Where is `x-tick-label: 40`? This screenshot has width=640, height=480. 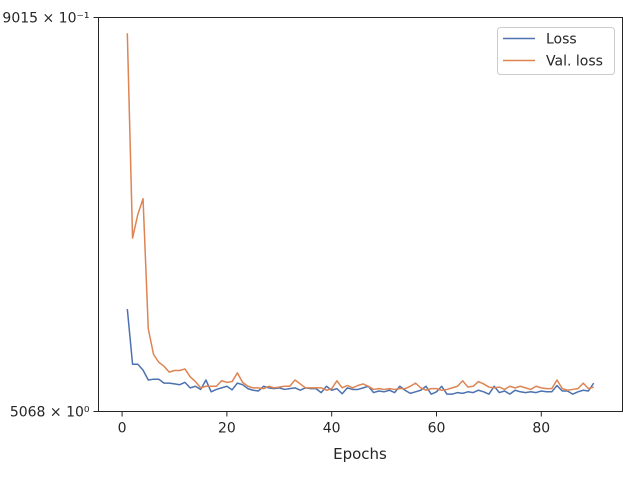 x-tick-label: 40 is located at coordinates (332, 429).